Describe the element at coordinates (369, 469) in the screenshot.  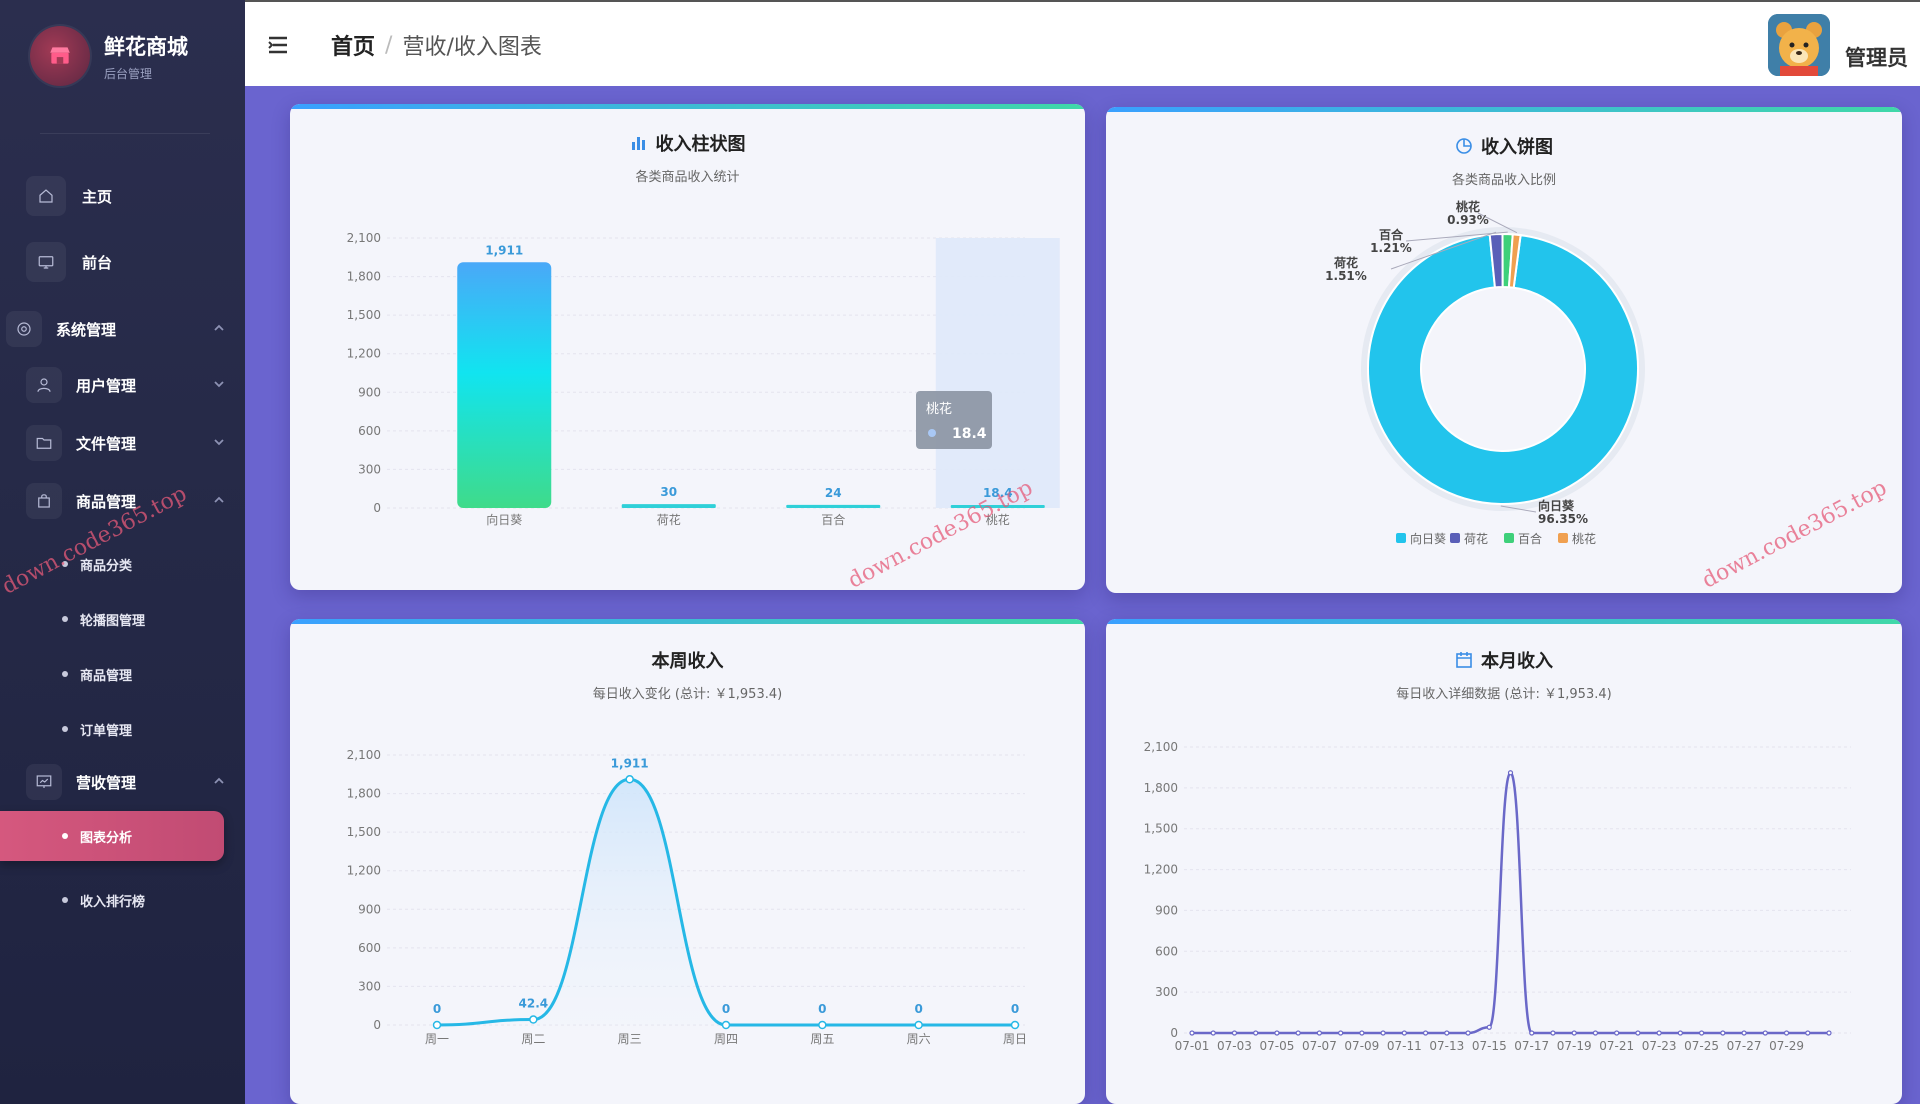
I see `y-tick-label: 300` at that location.